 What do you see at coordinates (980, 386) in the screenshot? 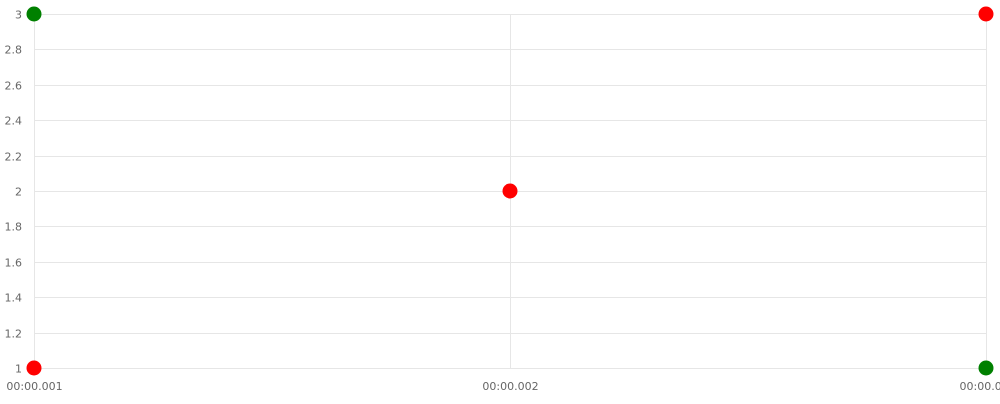
I see `x-tick-label: 00:00.0` at bounding box center [980, 386].